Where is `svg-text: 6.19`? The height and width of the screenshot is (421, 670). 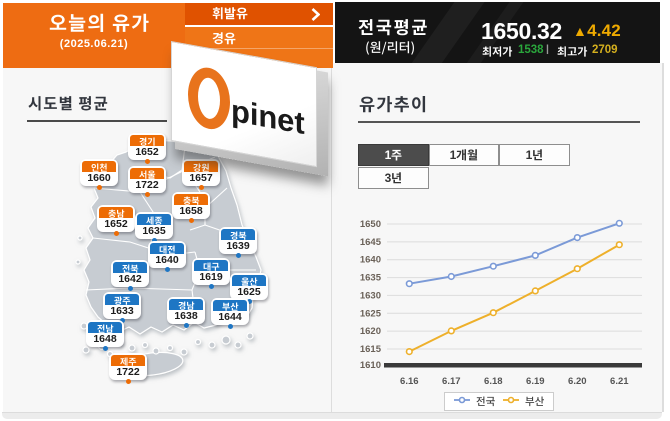 svg-text: 6.19 is located at coordinates (535, 381).